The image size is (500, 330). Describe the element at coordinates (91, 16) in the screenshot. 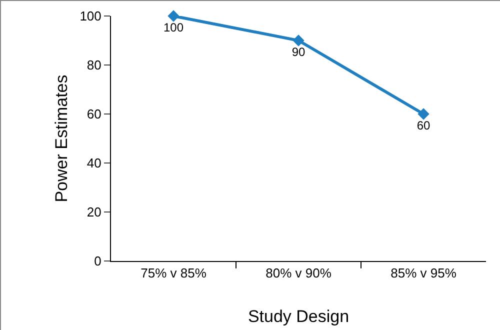

I see `y-tick-label: 100` at that location.